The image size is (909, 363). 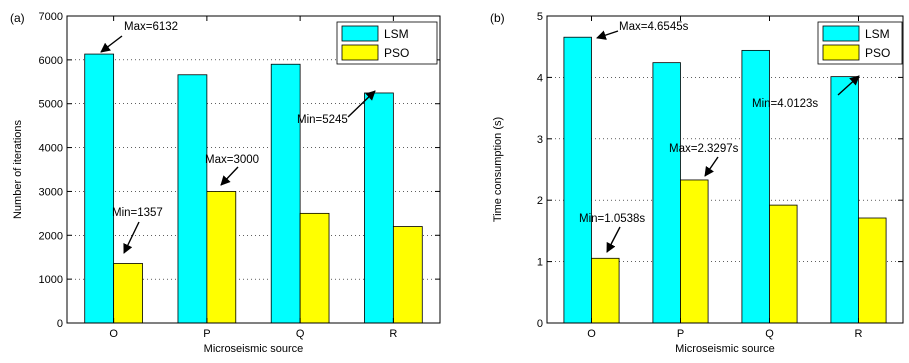 I want to click on y-tick-label: 3000, so click(x=51, y=192).